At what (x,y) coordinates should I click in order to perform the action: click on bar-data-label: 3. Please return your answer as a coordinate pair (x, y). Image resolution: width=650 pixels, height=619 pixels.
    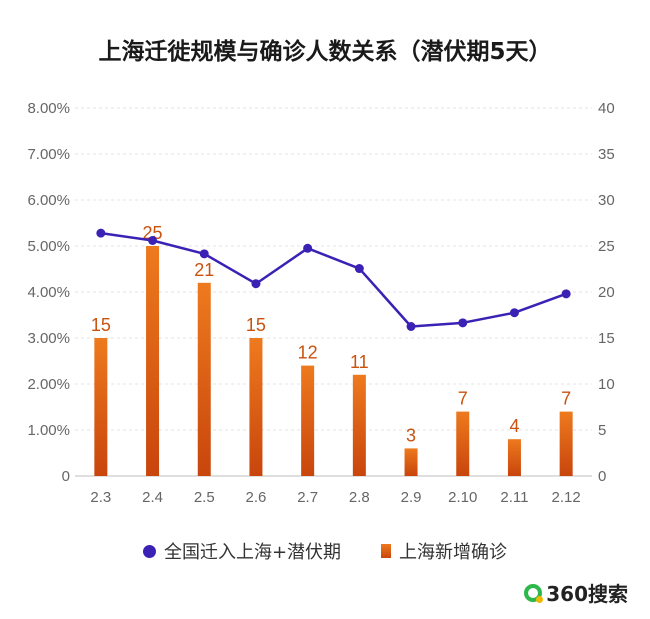
    Looking at the image, I should click on (411, 435).